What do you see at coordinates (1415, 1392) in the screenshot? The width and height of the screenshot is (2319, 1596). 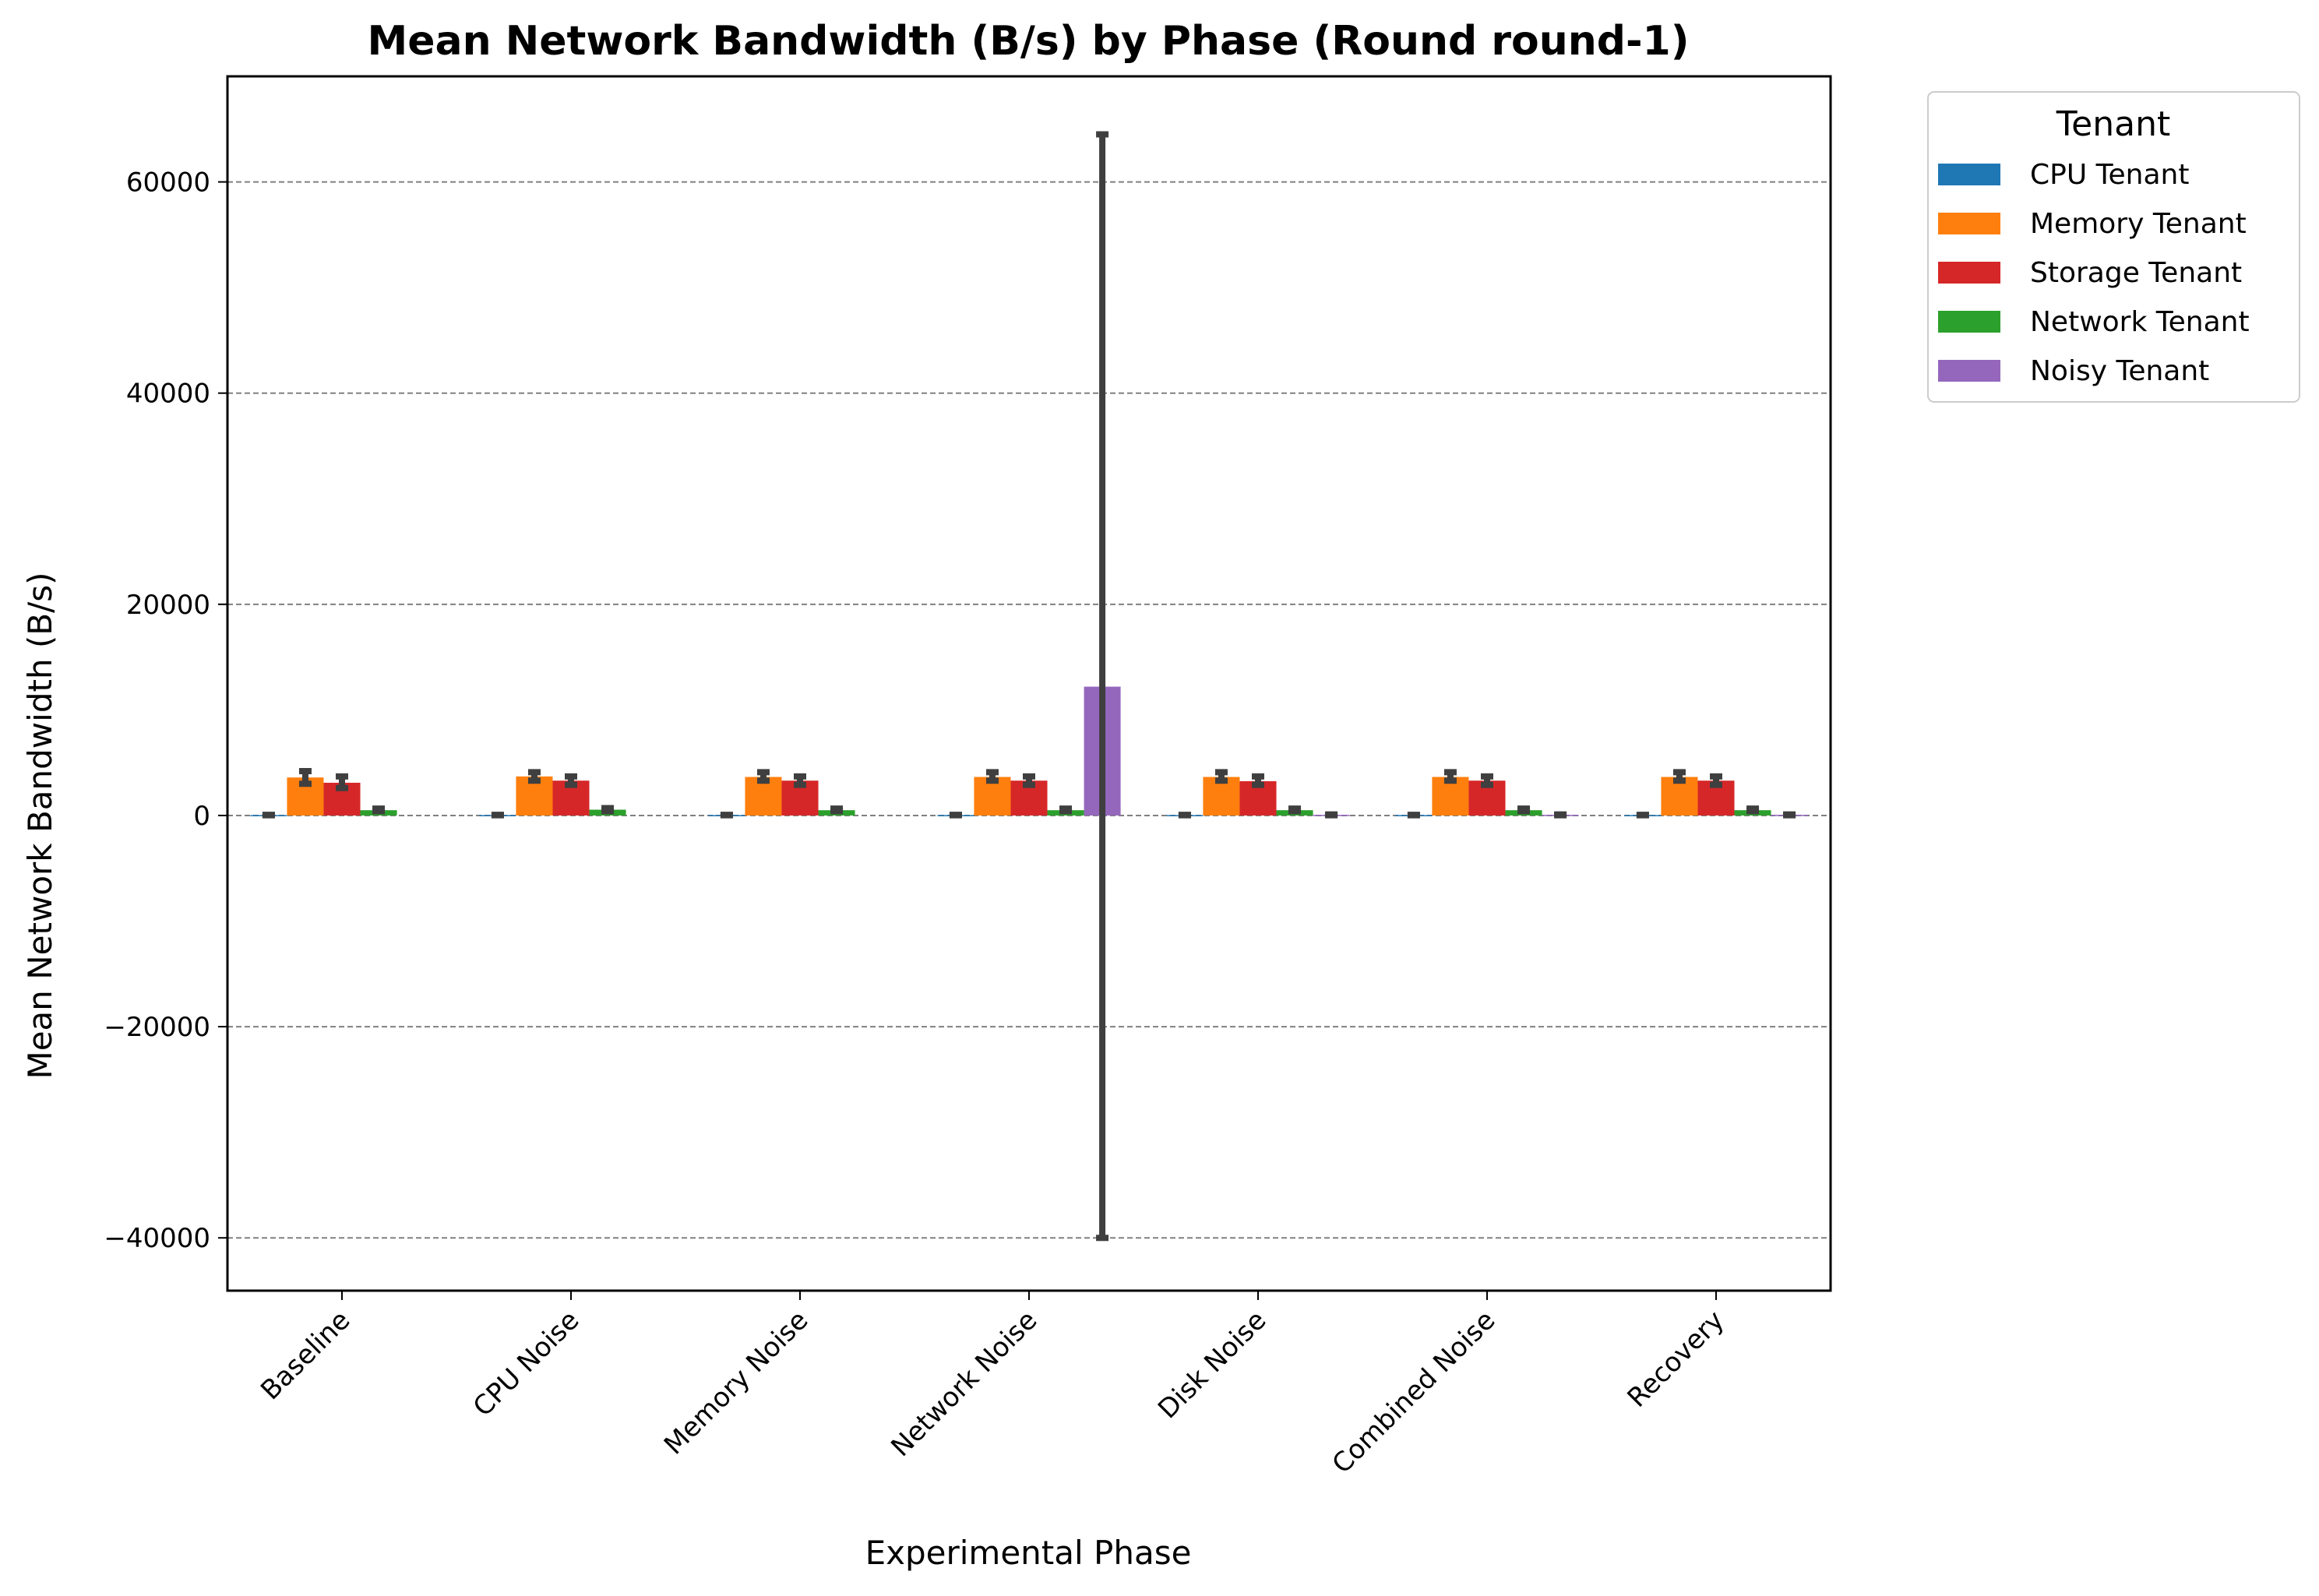 I see `x-tick-label: Combined Noise` at bounding box center [1415, 1392].